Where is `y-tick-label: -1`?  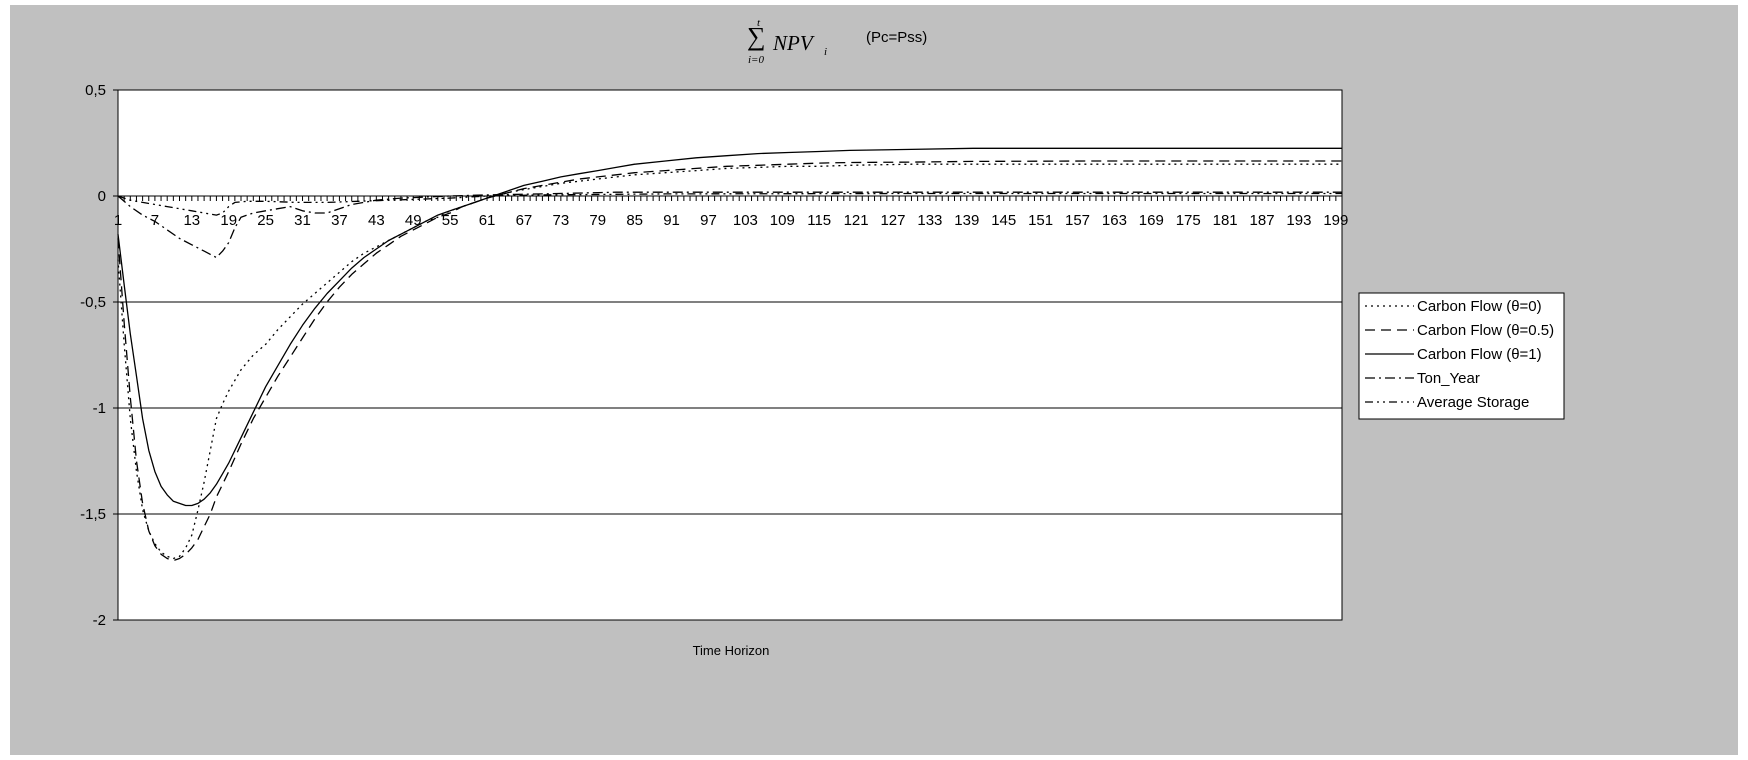
y-tick-label: -1 is located at coordinates (99, 408).